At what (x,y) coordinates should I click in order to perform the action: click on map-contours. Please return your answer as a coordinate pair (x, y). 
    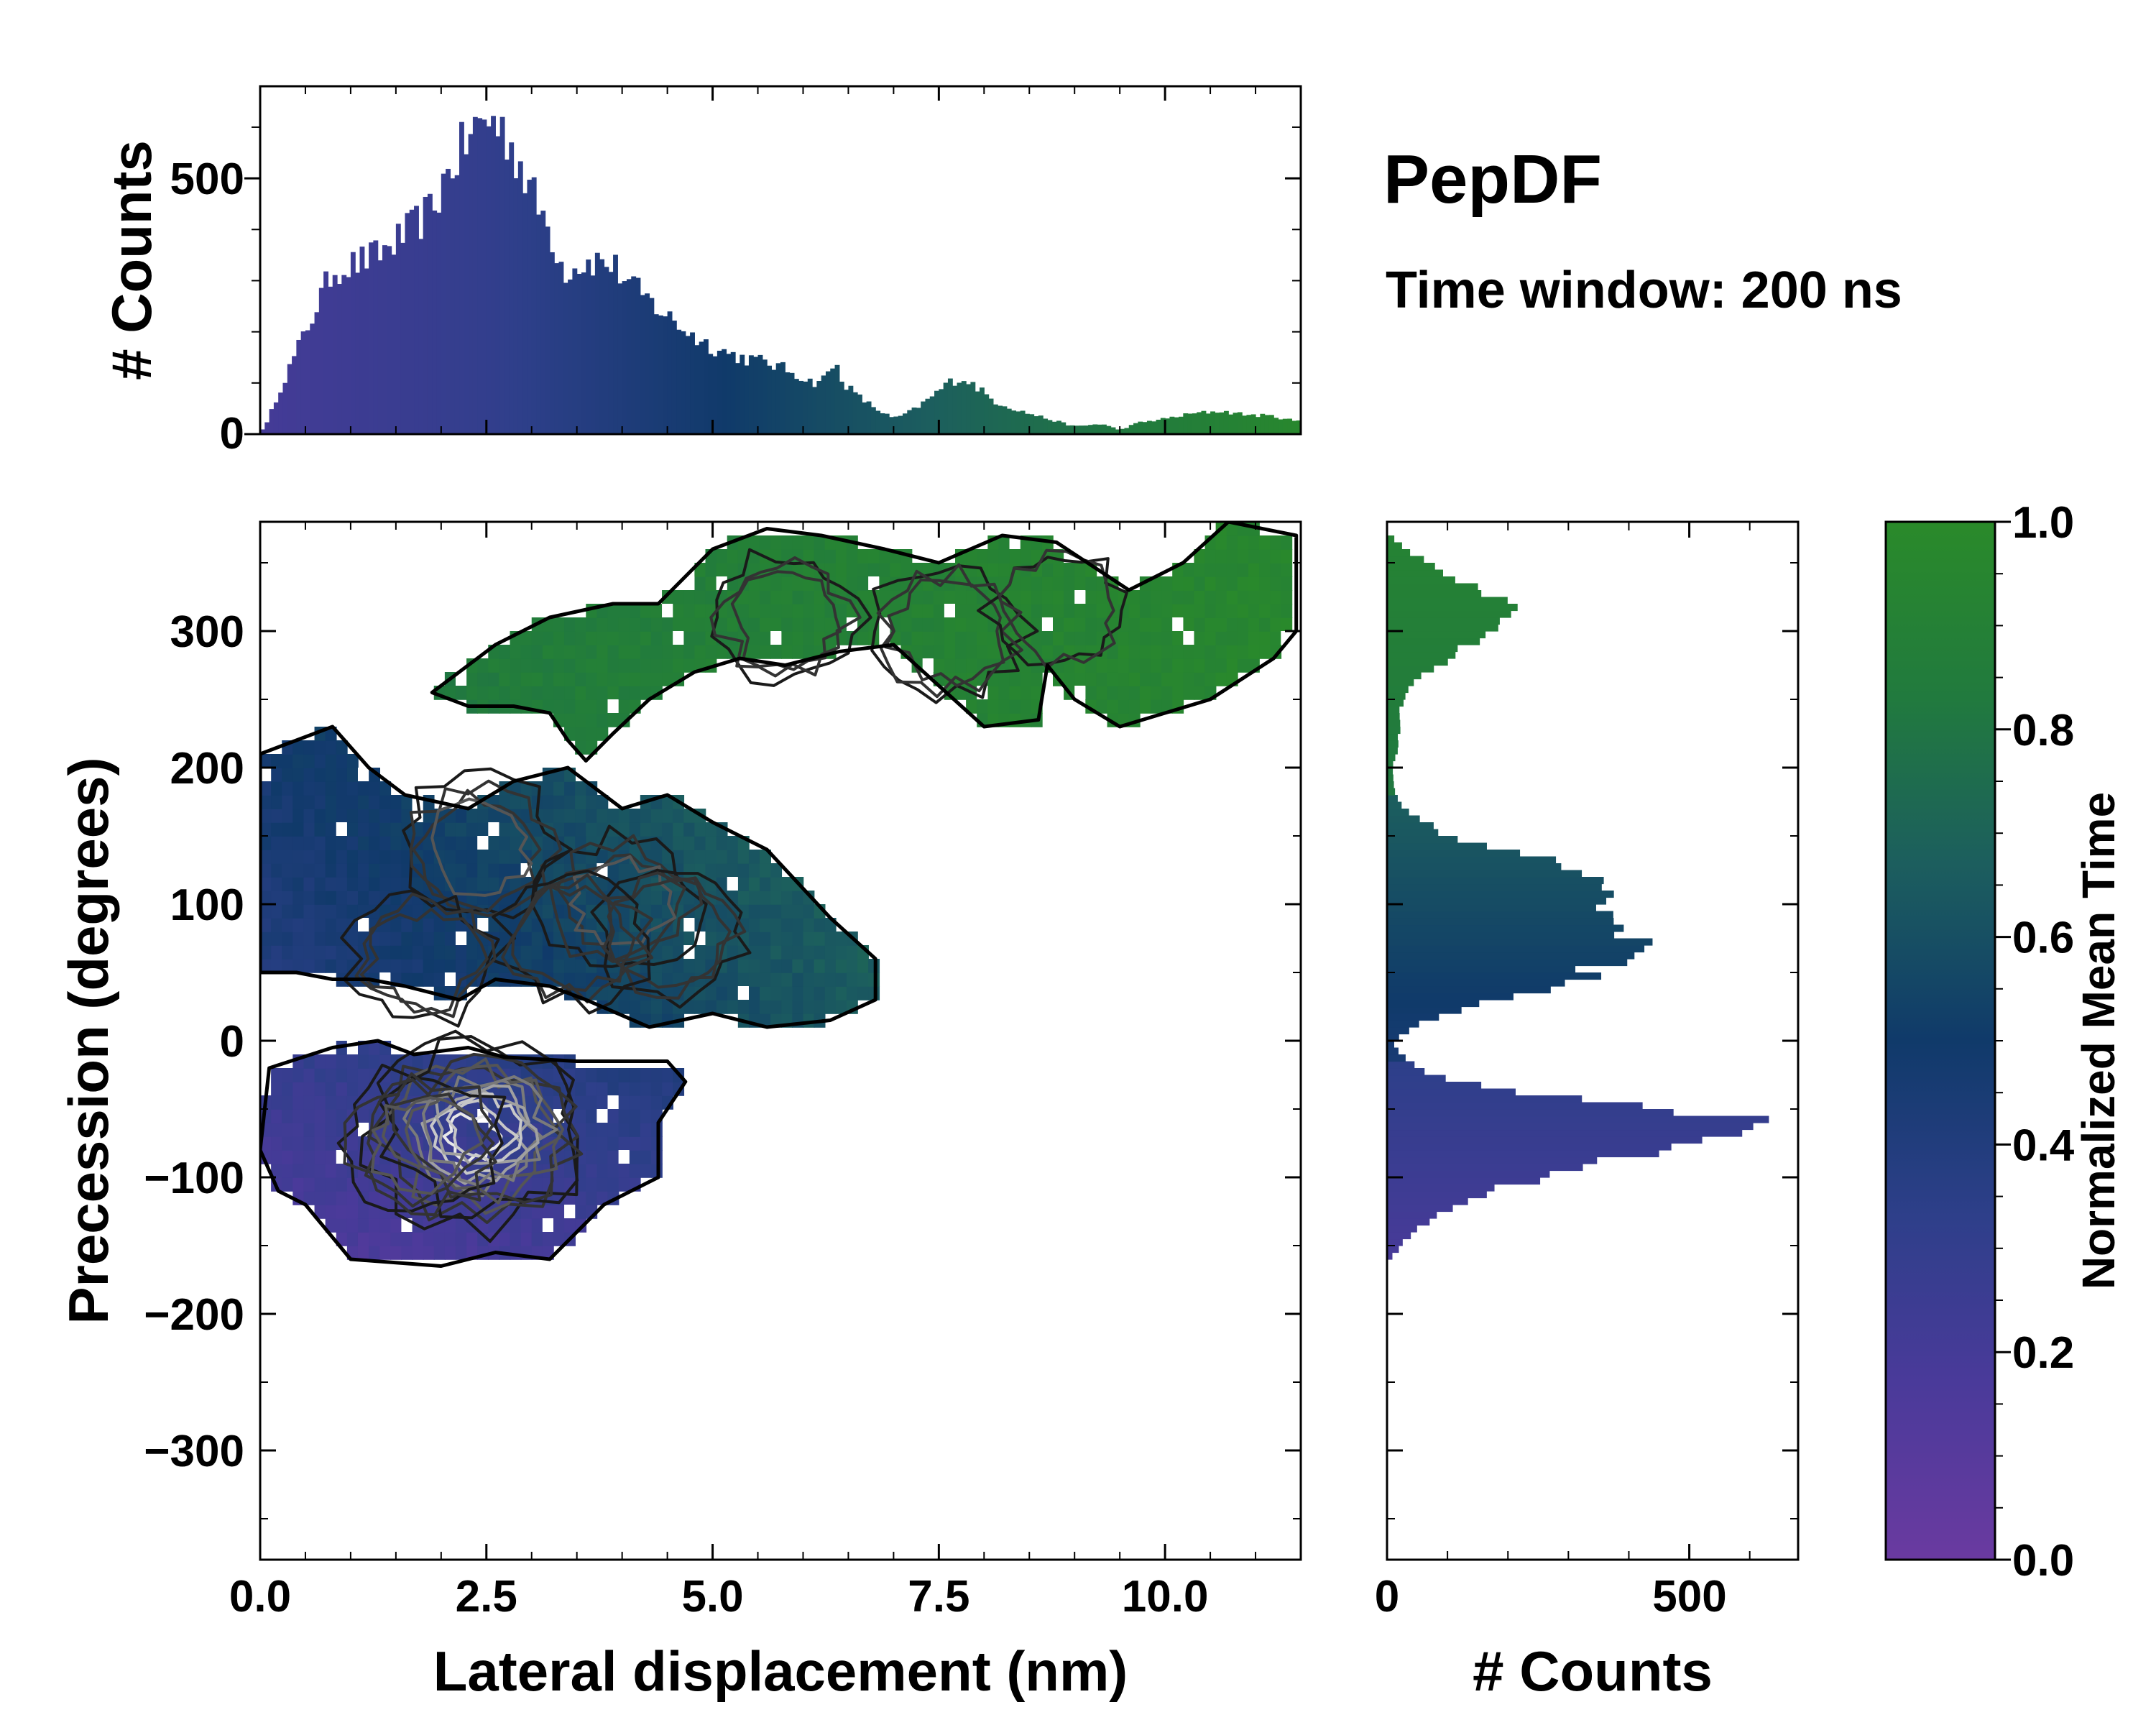
    Looking at the image, I should click on (732, 895).